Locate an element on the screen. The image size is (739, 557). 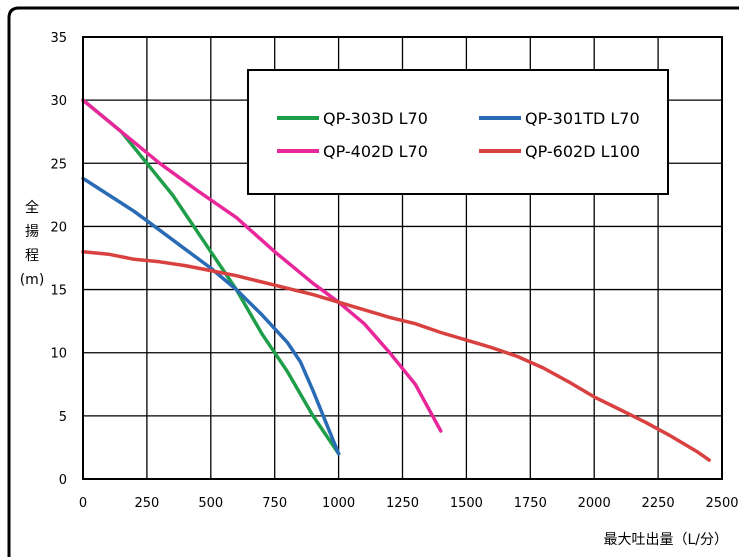
legend-box is located at coordinates (458, 132).